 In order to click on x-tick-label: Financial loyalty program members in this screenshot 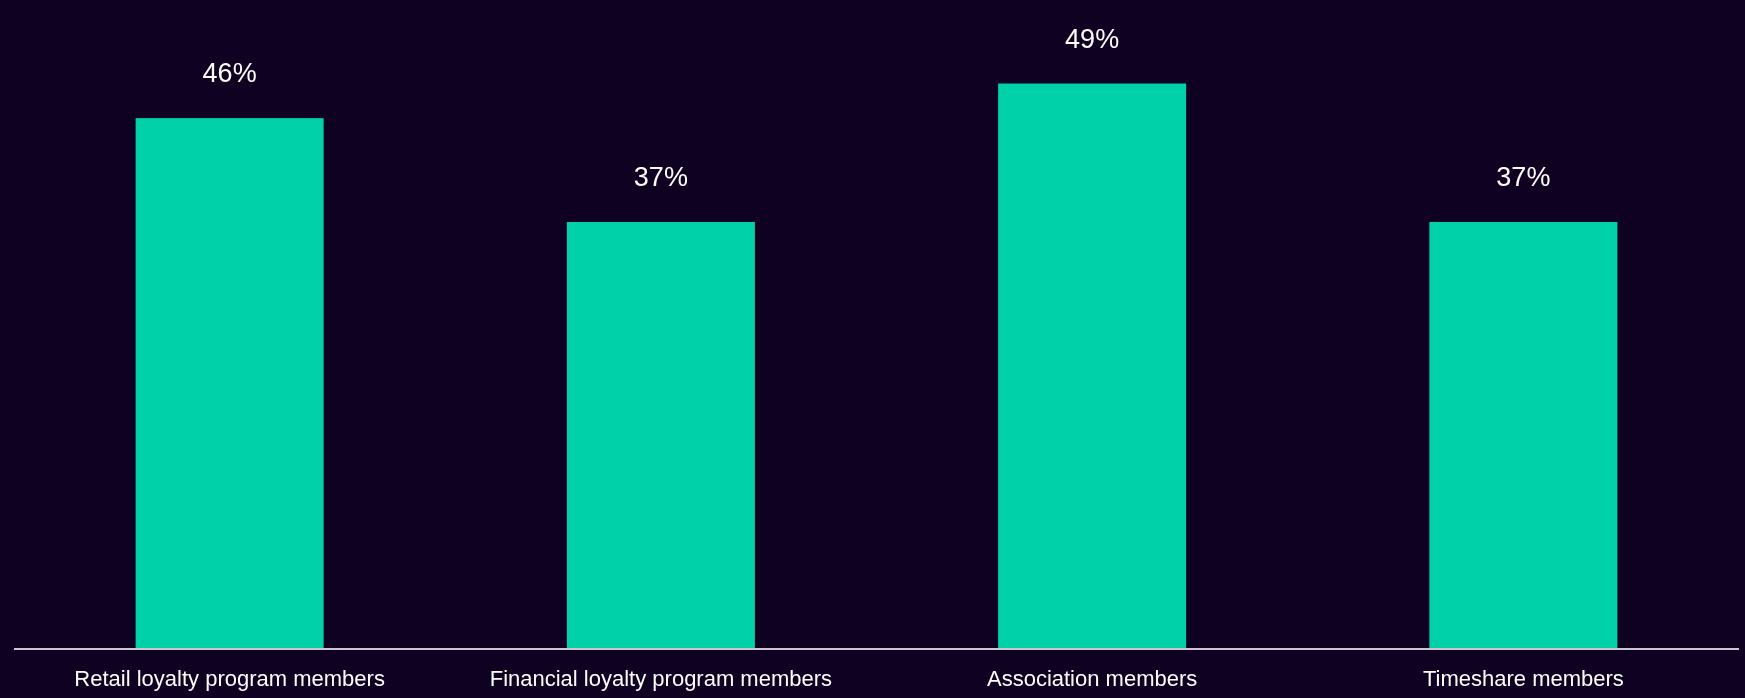, I will do `click(661, 678)`.